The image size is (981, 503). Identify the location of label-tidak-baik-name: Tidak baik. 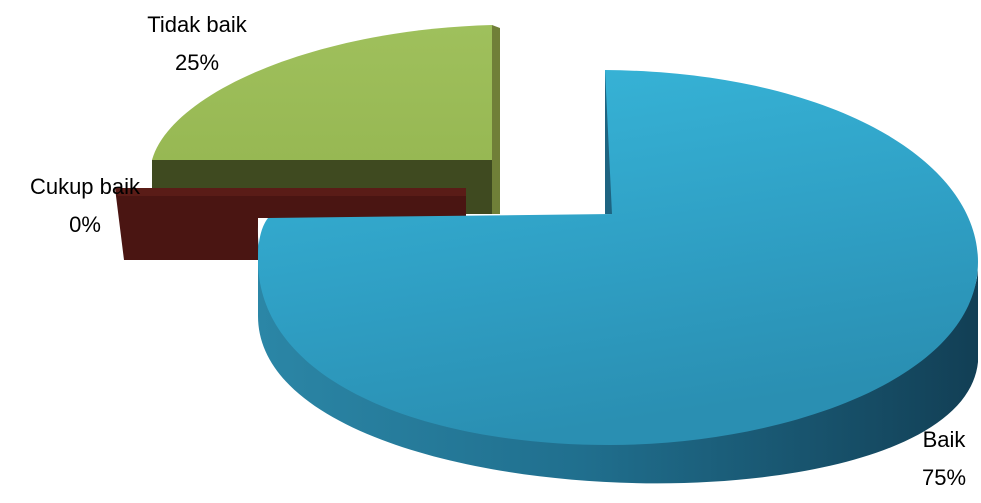
(197, 24).